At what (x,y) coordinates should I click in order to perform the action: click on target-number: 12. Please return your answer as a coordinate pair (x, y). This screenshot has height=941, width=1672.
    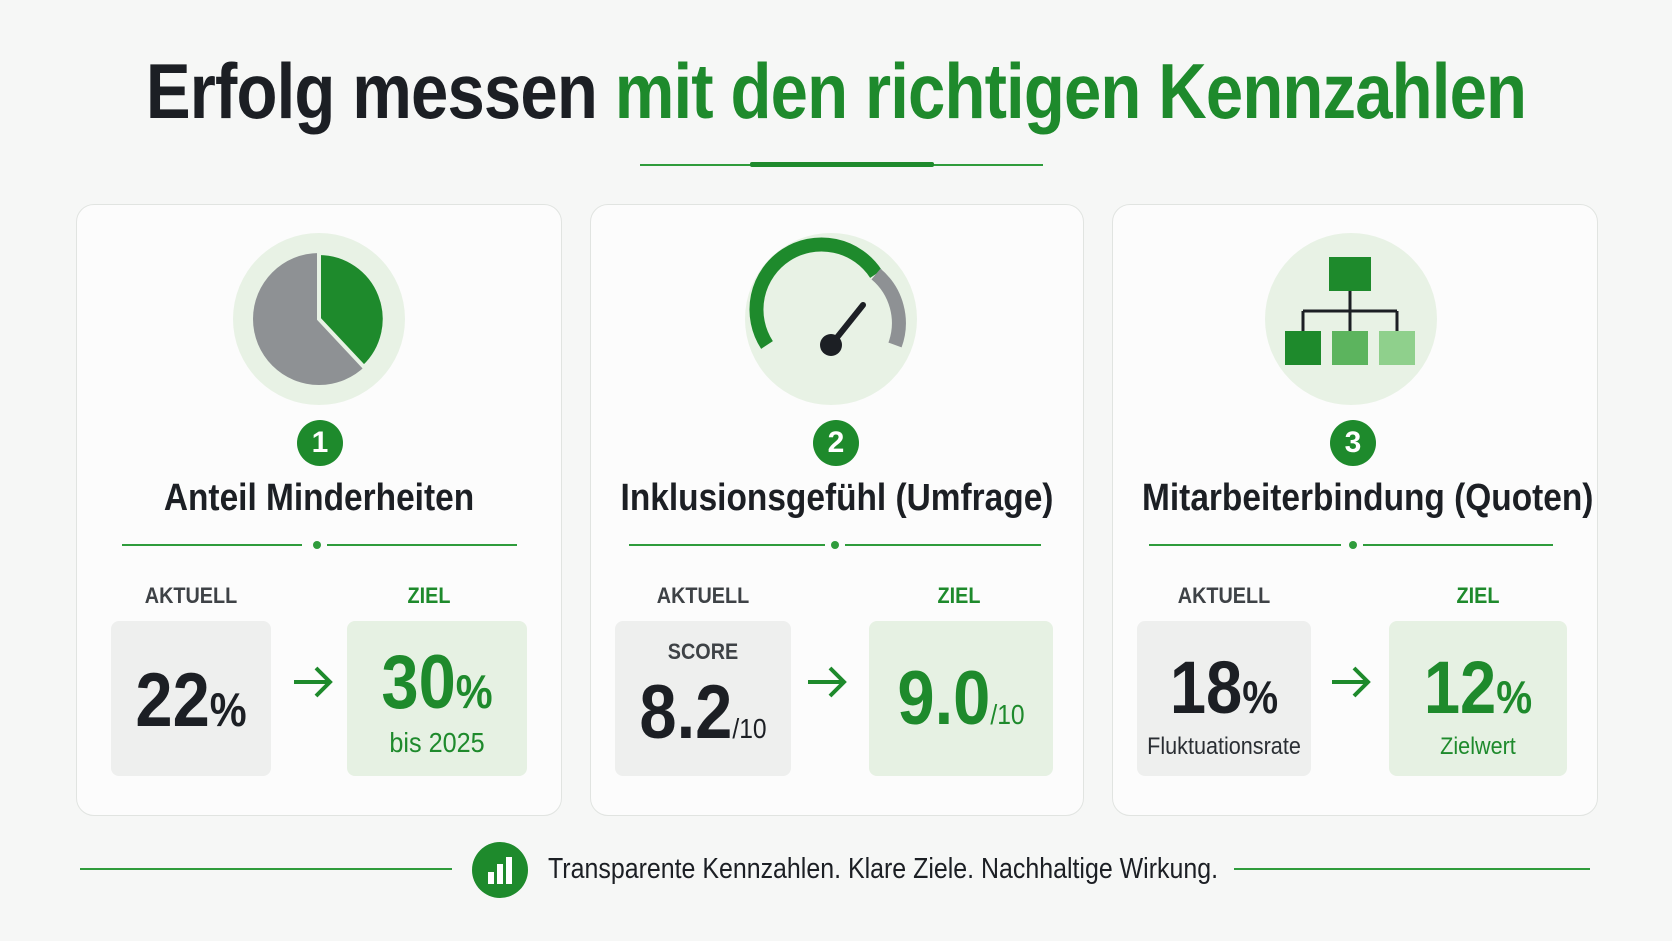
    Looking at the image, I should click on (1460, 687).